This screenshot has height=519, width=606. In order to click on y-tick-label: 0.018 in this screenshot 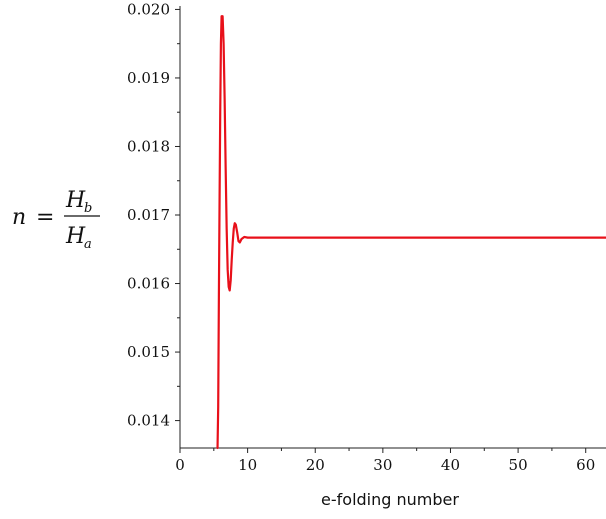, I will do `click(148, 146)`.